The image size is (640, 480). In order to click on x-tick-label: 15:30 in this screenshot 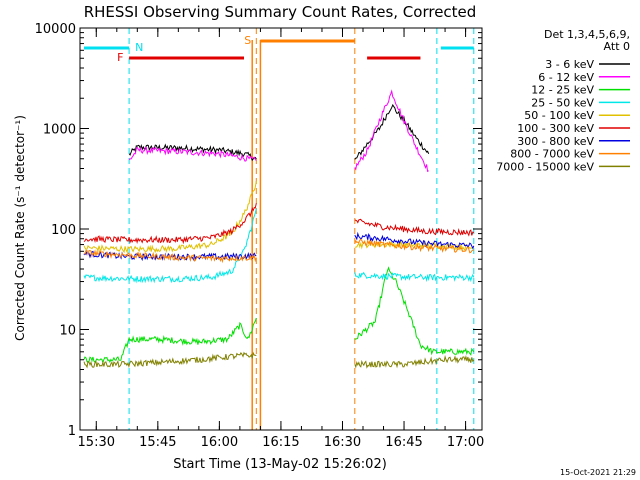, I will do `click(96, 442)`.